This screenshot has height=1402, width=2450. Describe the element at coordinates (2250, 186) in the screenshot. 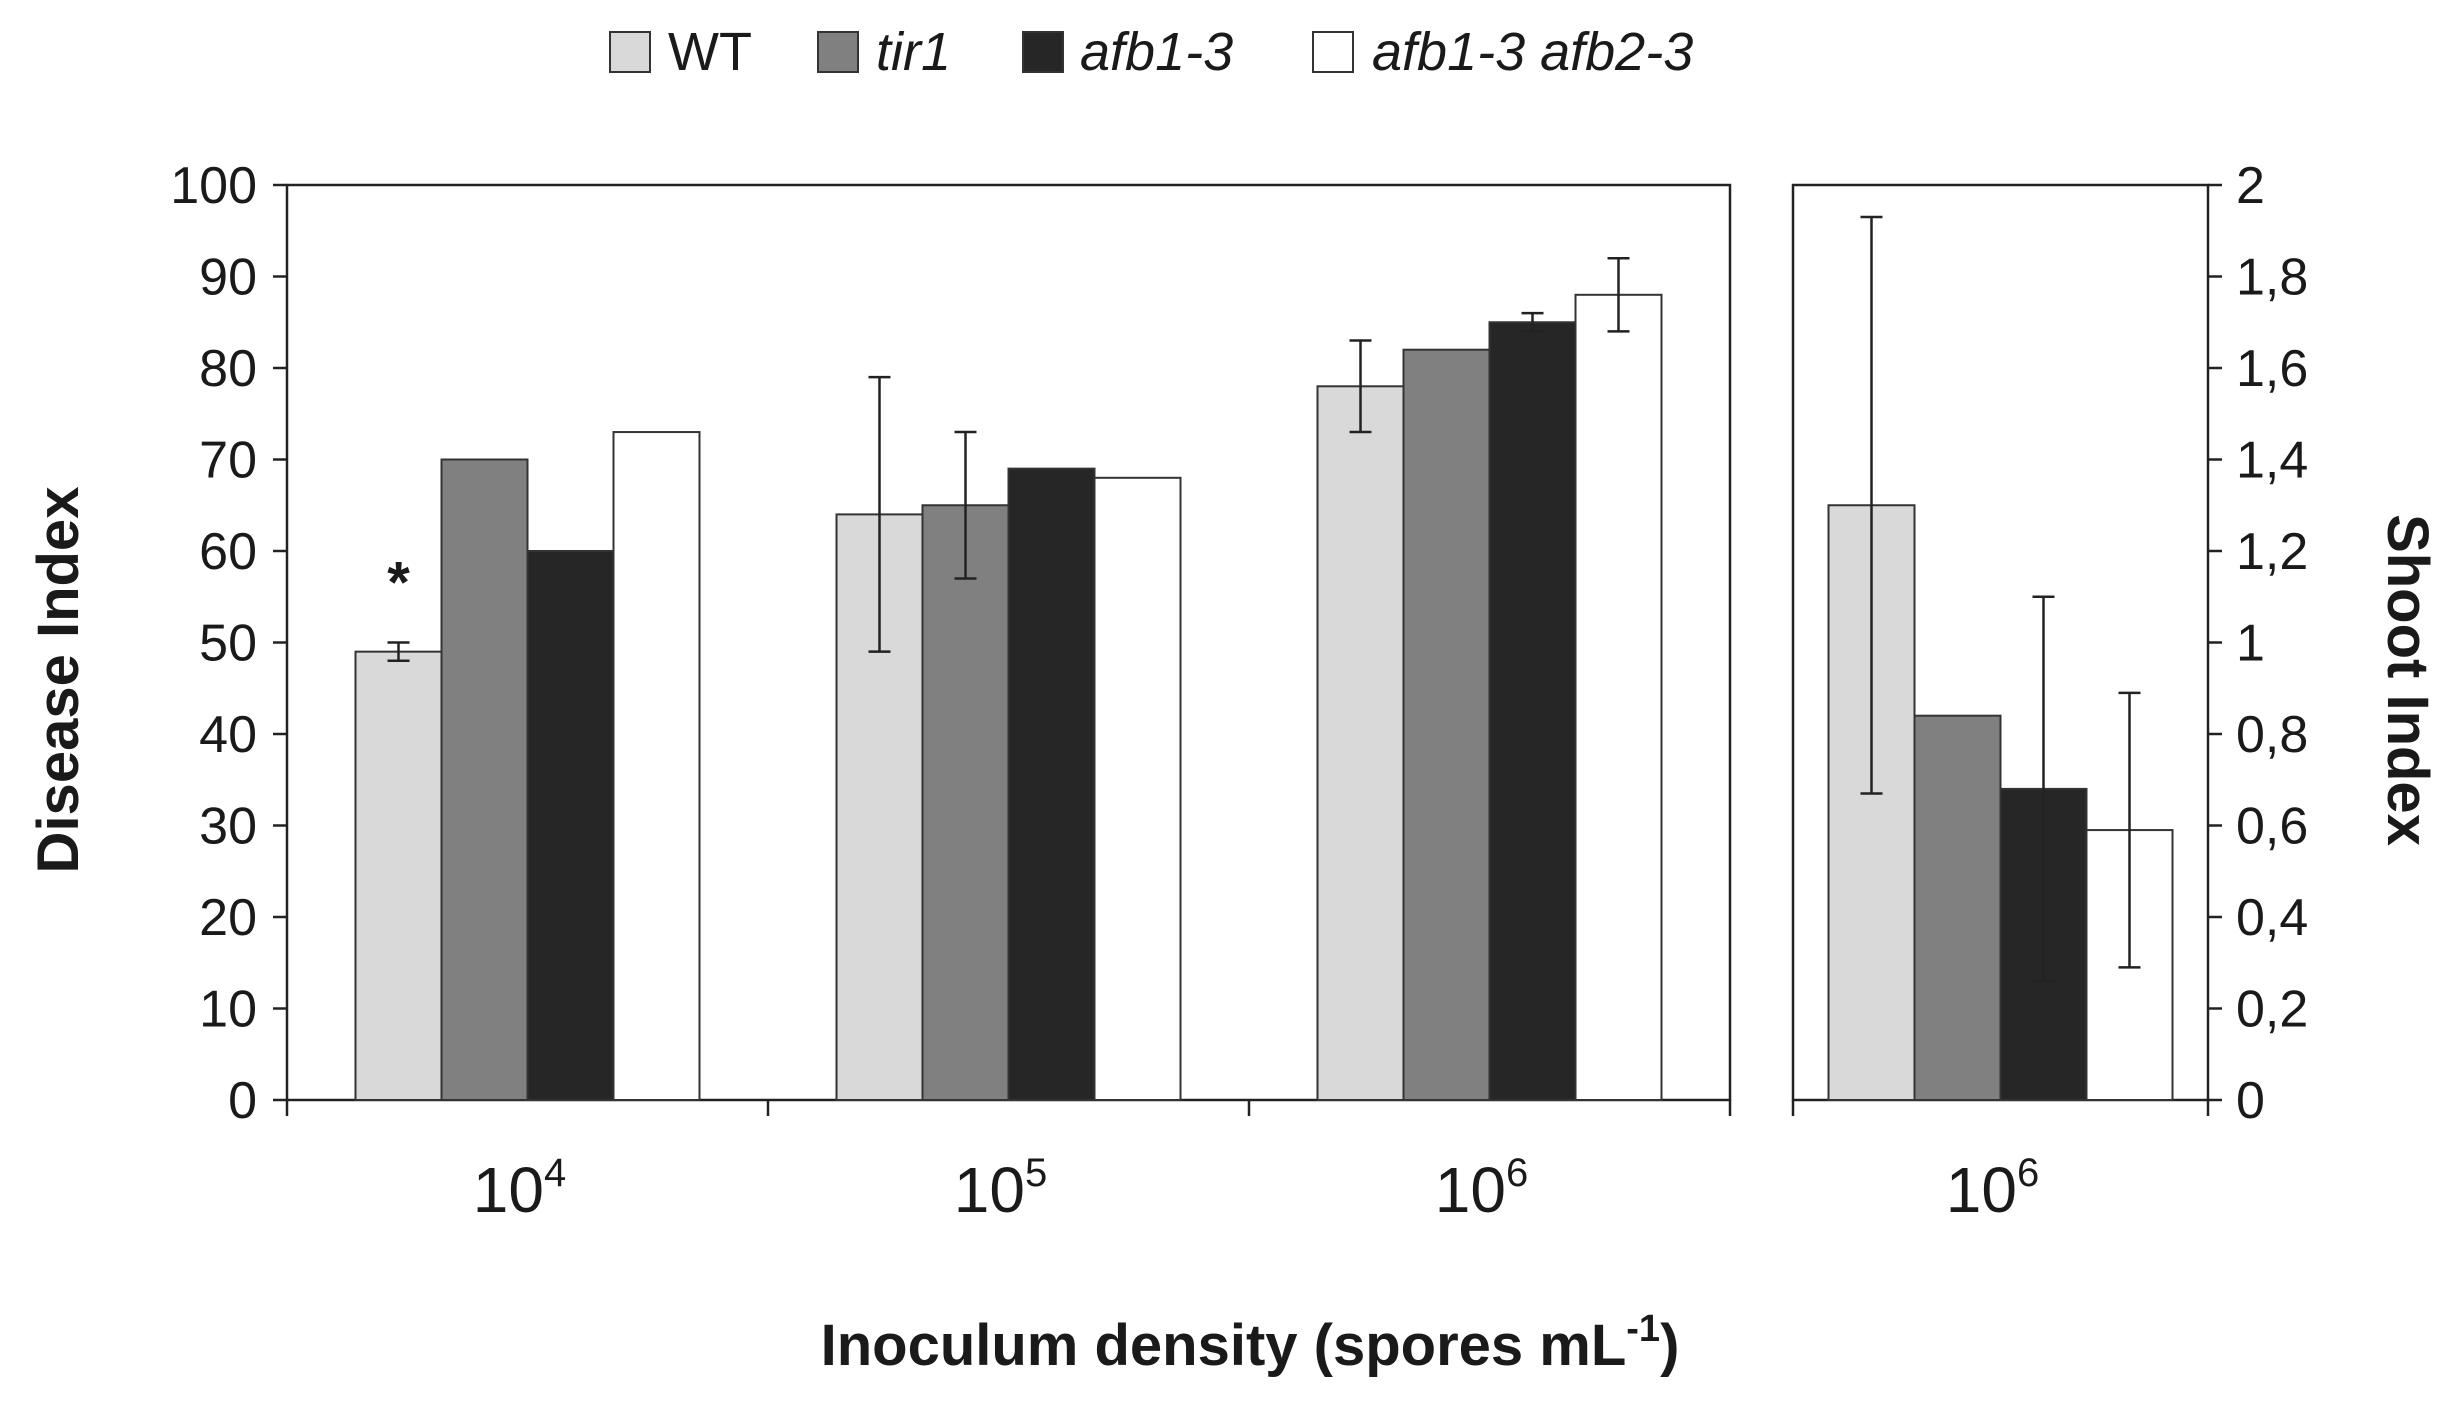

I see `right-y-tick-label: 2` at that location.